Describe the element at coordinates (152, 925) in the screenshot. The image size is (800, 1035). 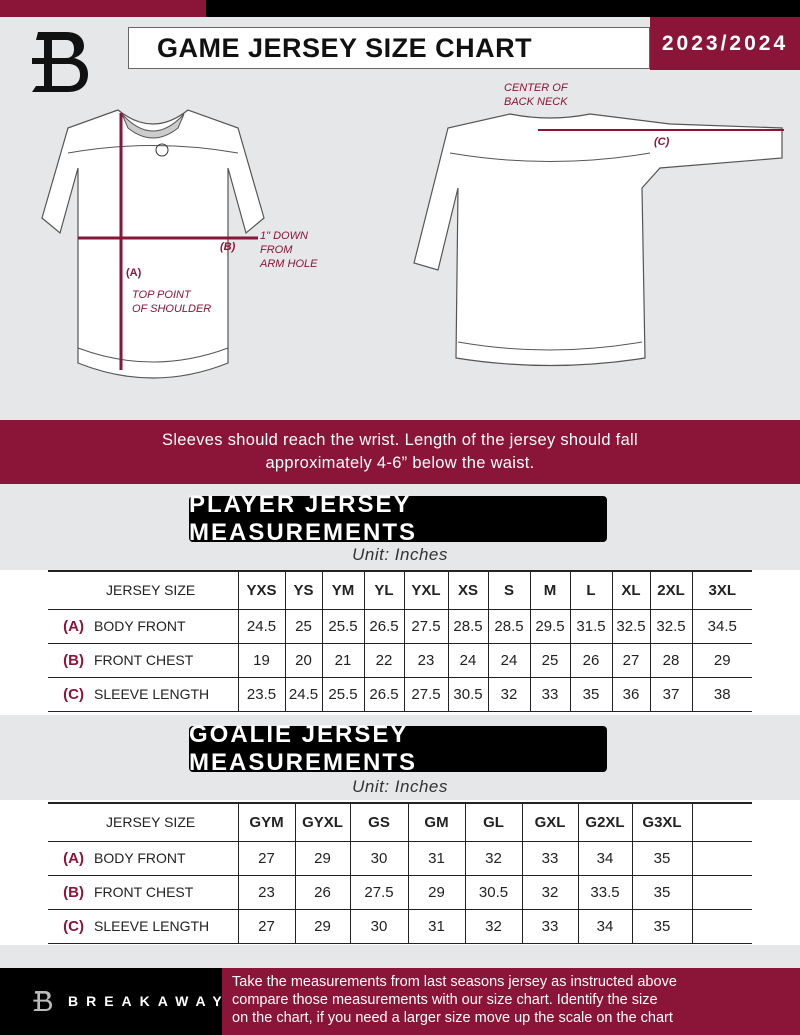
I see `row-name: SLEEVE LENGTH` at that location.